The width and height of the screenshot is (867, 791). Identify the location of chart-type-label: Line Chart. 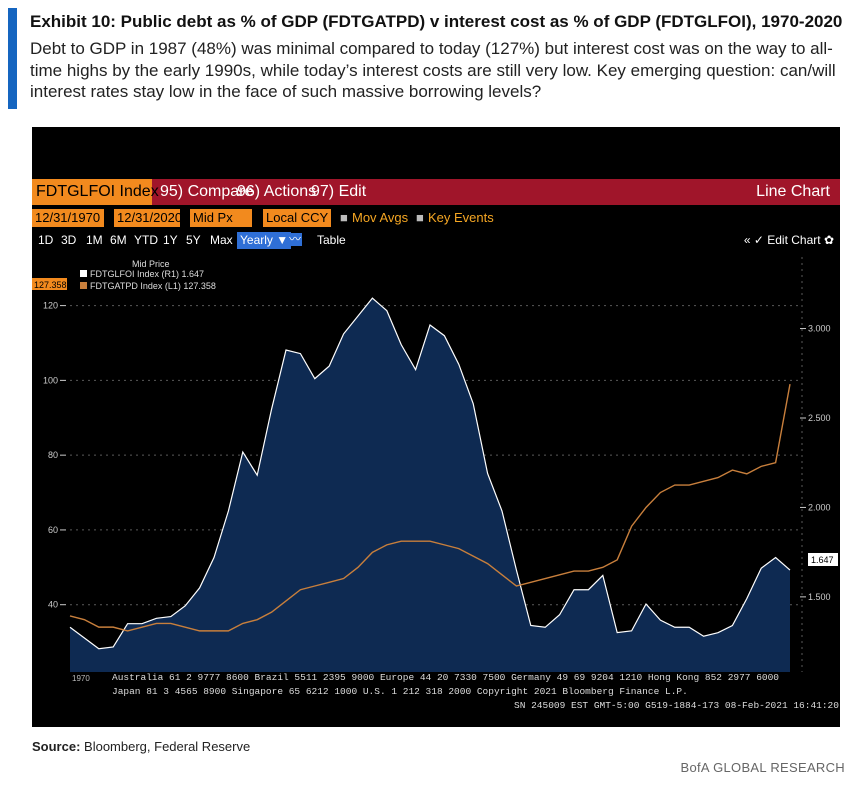
(793, 191).